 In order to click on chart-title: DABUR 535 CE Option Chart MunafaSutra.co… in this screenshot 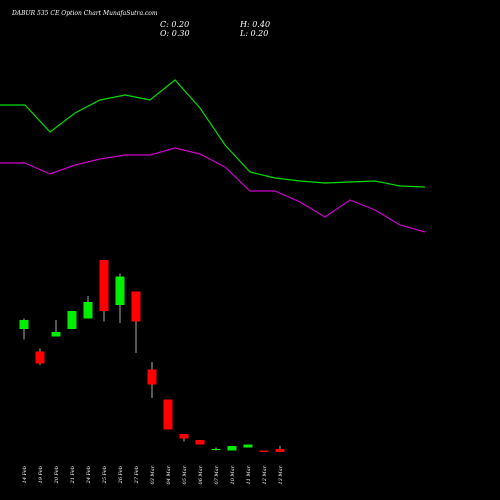, I will do `click(84, 13)`.